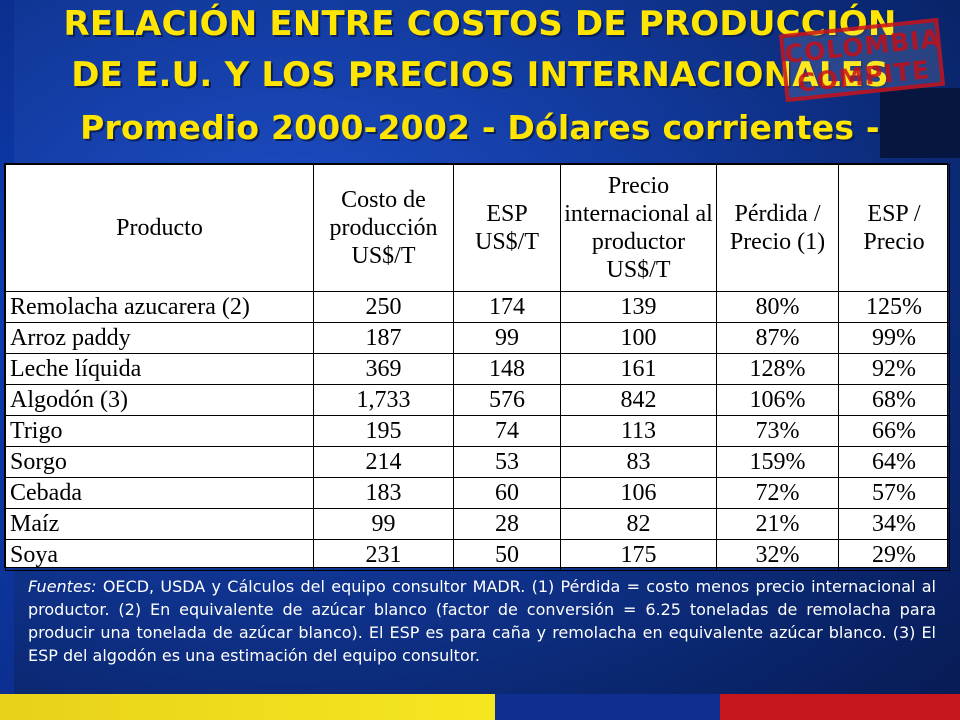 This screenshot has height=720, width=960. Describe the element at coordinates (777, 228) in the screenshot. I see `header-perdida: Pérdida / Precio (1)` at that location.